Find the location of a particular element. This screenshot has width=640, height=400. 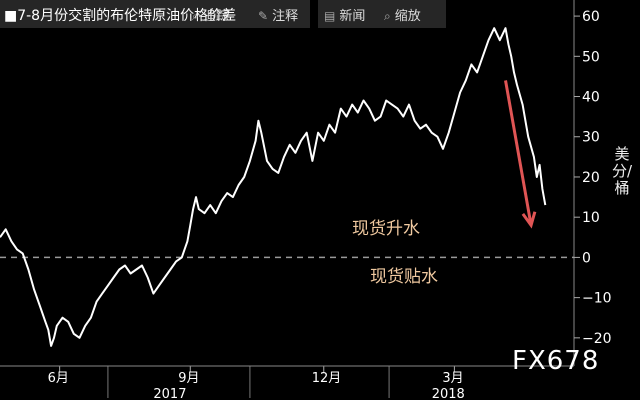

chart-toolbar-right: ▤ 新闻 ⌕ 缩放 is located at coordinates (382, 14).